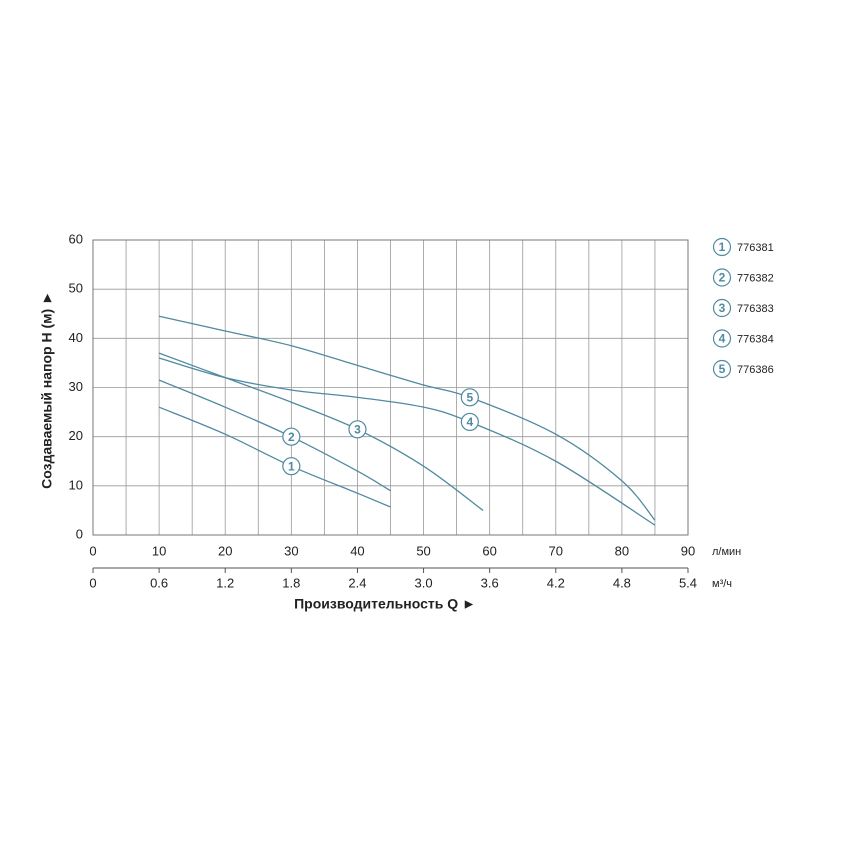  Describe the element at coordinates (291, 550) in the screenshot. I see `x-tick-label: 30` at that location.